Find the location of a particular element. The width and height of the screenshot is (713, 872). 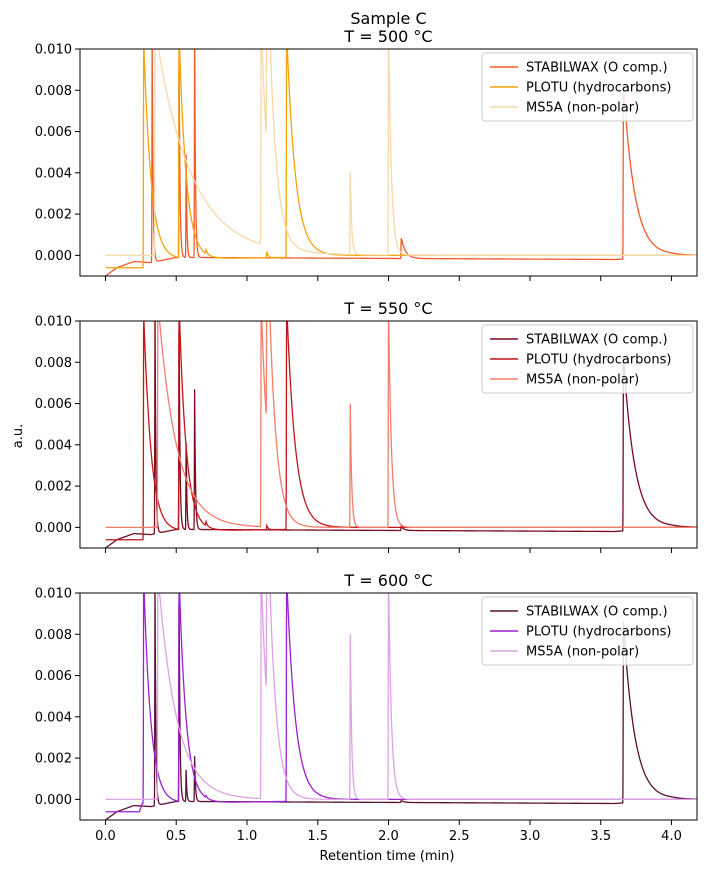

x-tick-label: 3.0 is located at coordinates (530, 836).